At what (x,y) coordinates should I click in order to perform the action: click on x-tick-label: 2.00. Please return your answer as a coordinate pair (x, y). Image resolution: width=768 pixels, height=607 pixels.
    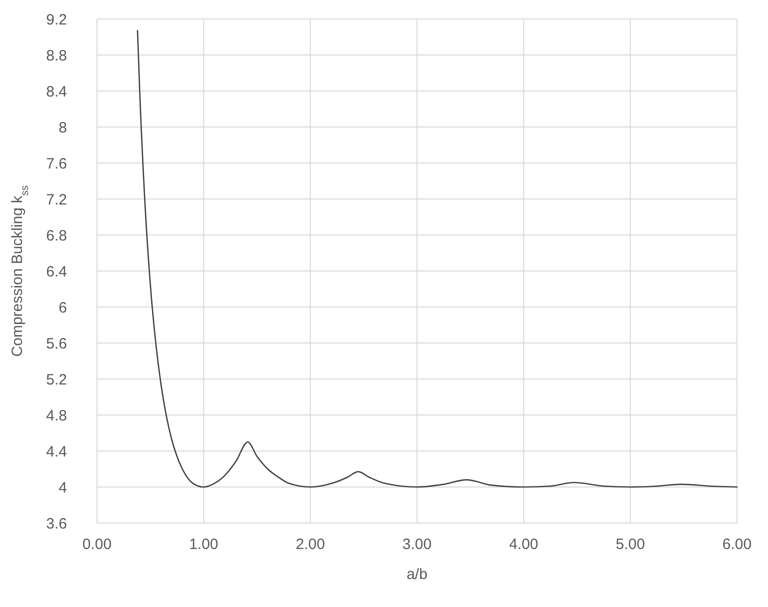
    Looking at the image, I should click on (310, 544).